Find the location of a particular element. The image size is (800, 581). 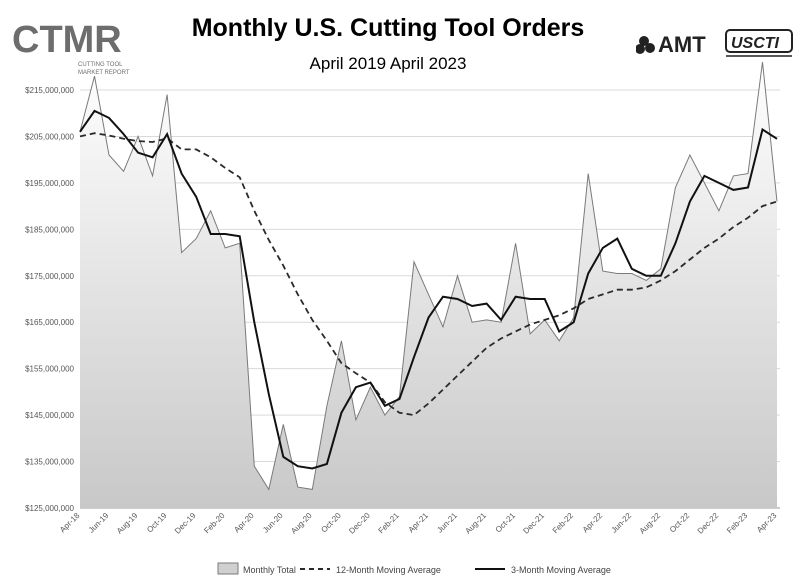

y-tick-label: $145,000,000 is located at coordinates (49, 415).